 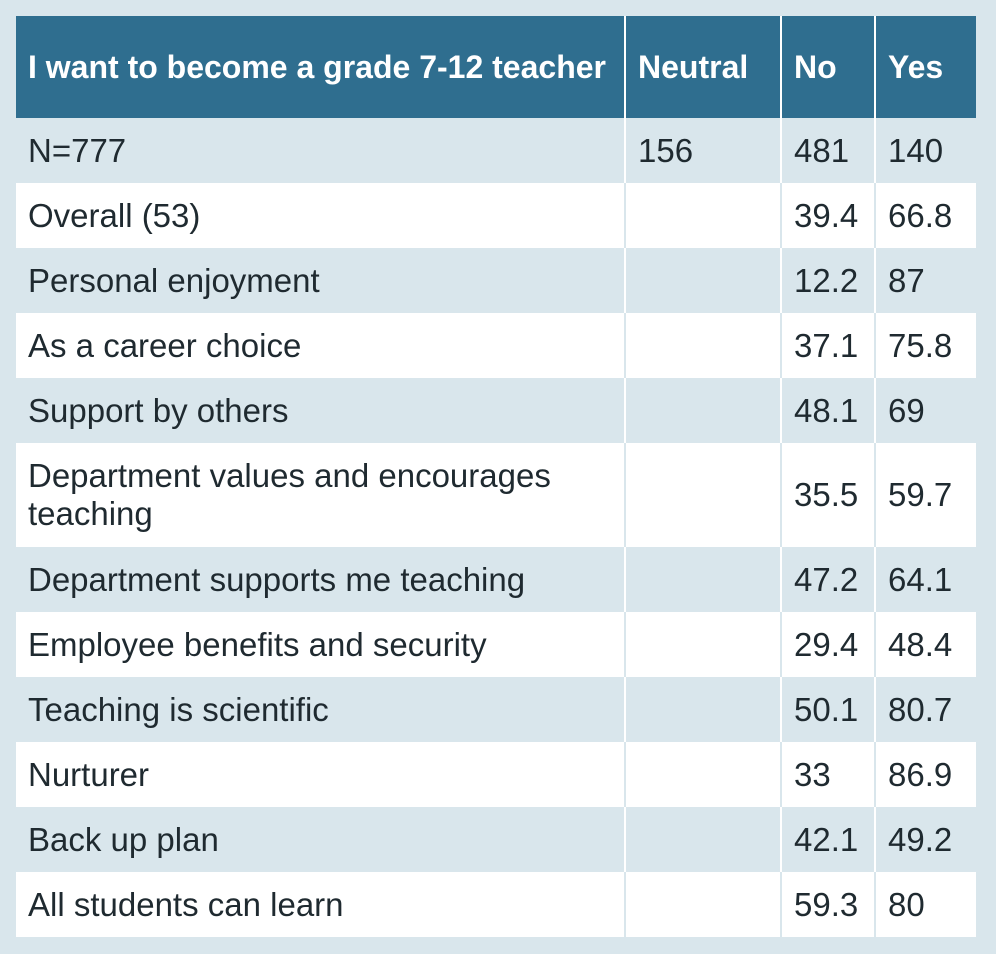 I want to click on neutral-cell: 156, so click(x=702, y=150).